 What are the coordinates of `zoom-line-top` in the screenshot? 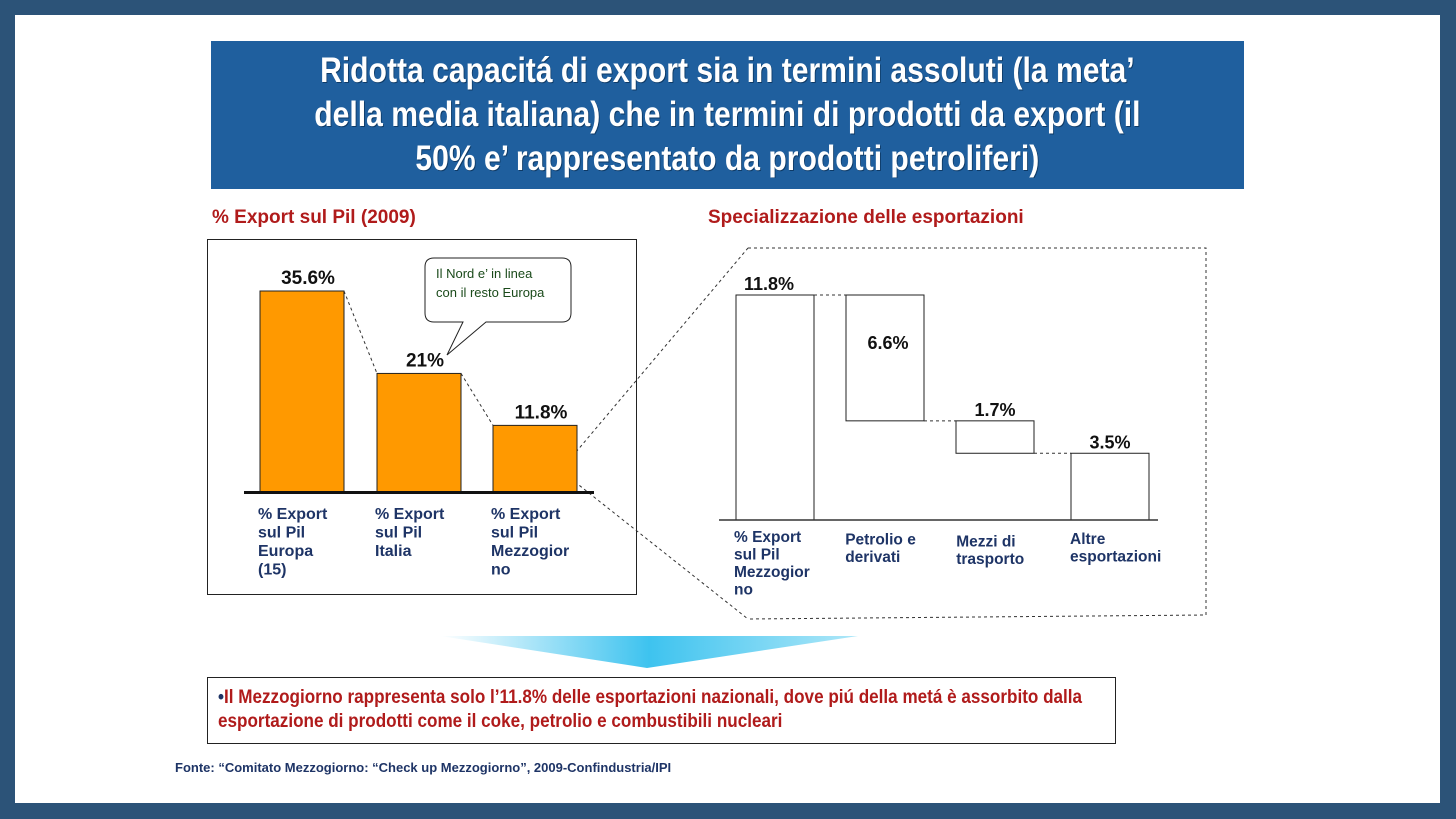 It's located at (662, 350).